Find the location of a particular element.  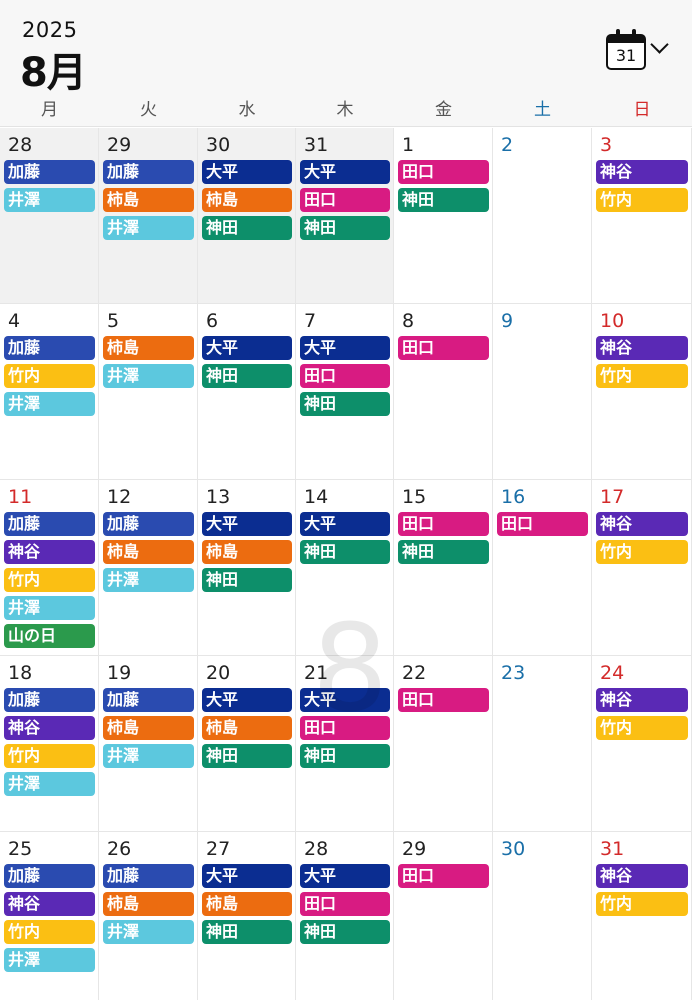

day-cell: 26 加藤 柿島 井澤 is located at coordinates (148, 916).